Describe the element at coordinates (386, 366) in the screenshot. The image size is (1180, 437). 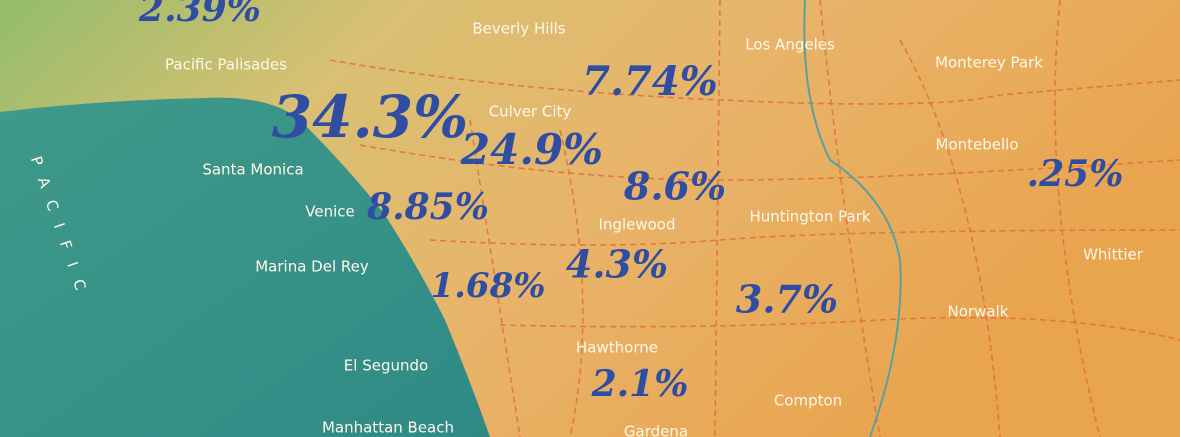
I see `place-label: El Segundo` at that location.